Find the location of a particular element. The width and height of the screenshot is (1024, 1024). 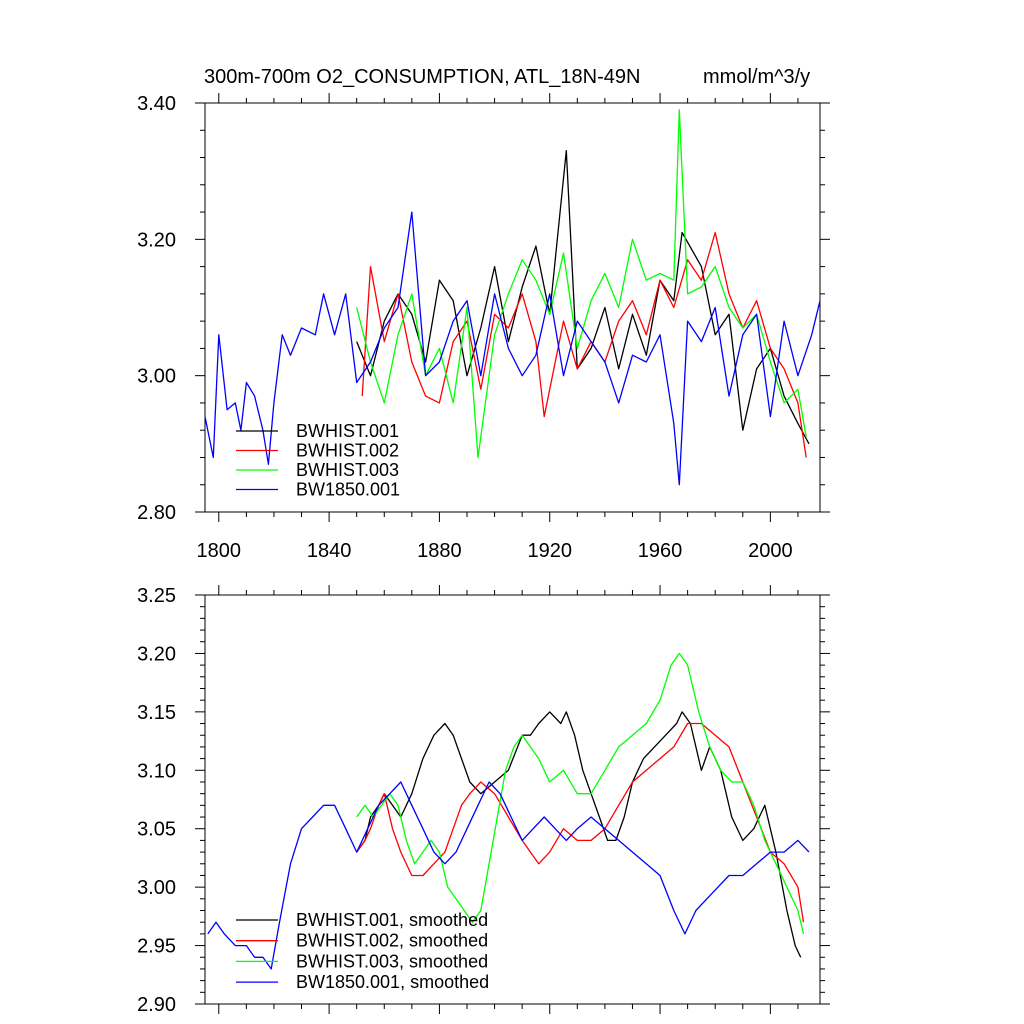

y-tick-label: 2.90 is located at coordinates (156, 1005).